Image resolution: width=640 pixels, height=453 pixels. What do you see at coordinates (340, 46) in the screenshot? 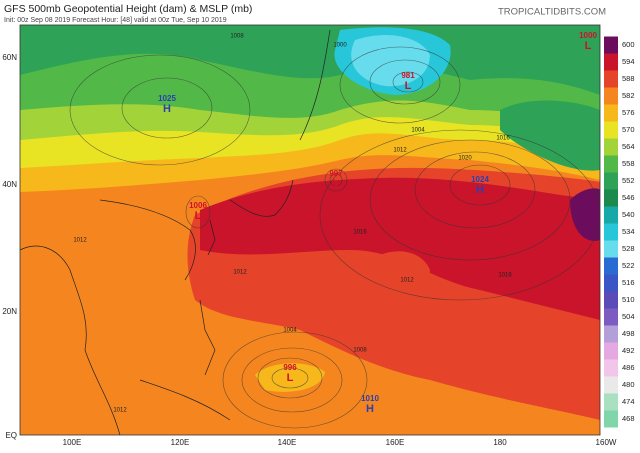
I see `isobar-label: 1000` at bounding box center [340, 46].